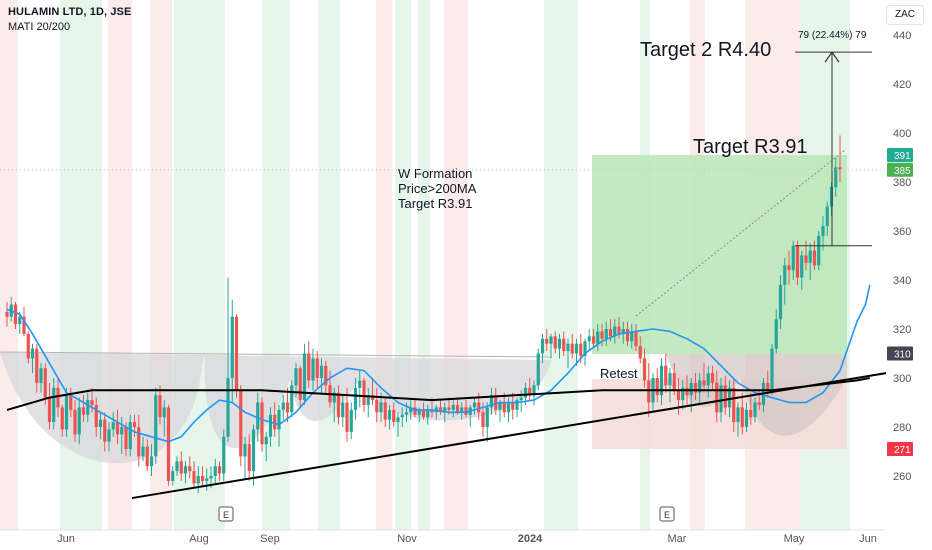 This screenshot has width=932, height=550. I want to click on earnings-icon, so click(667, 514).